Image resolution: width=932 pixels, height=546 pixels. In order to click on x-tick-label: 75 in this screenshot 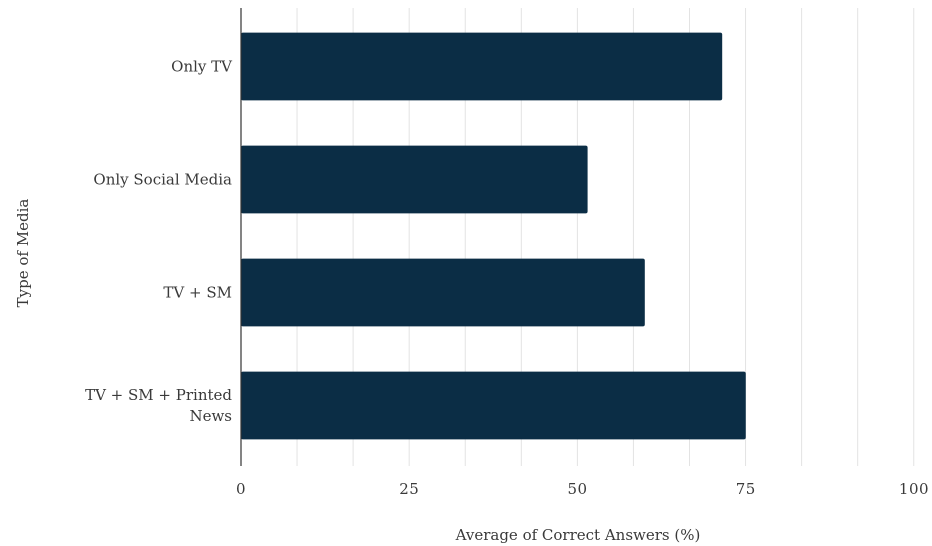, I will do `click(746, 489)`.